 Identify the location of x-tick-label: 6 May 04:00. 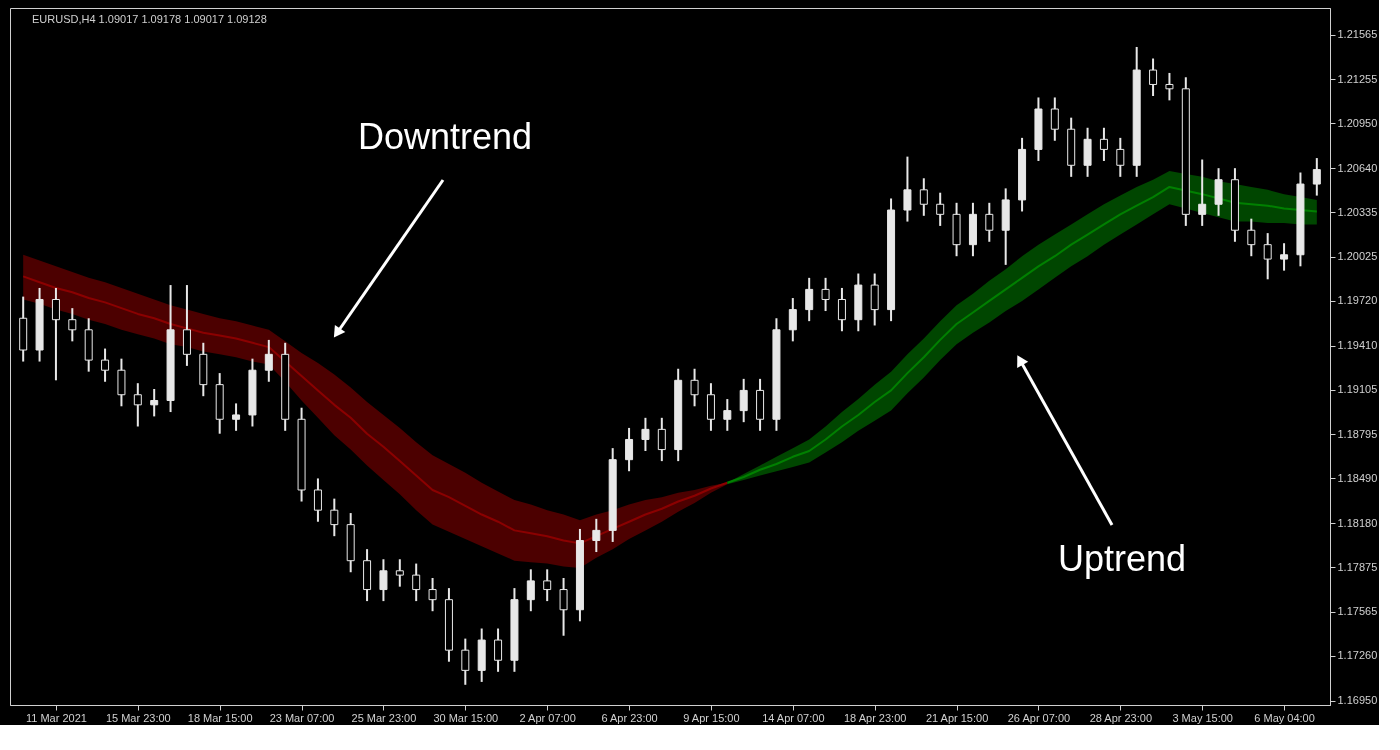
(1284, 717).